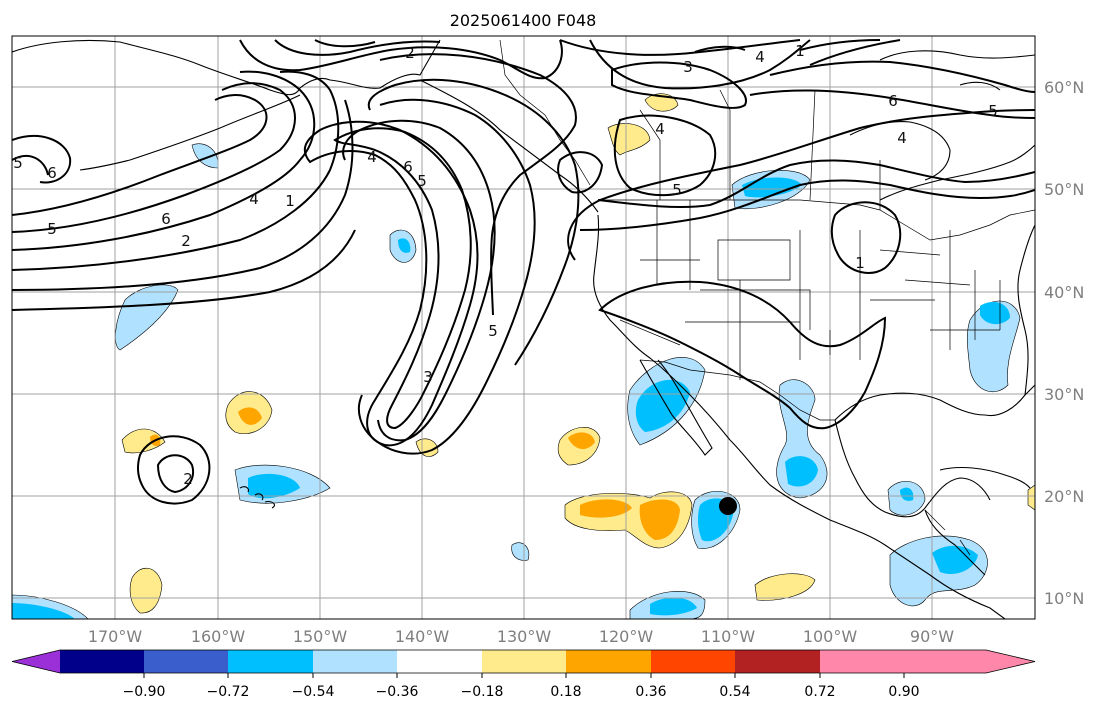 The height and width of the screenshot is (712, 1105). I want to click on lon-label: 150°W, so click(320, 636).